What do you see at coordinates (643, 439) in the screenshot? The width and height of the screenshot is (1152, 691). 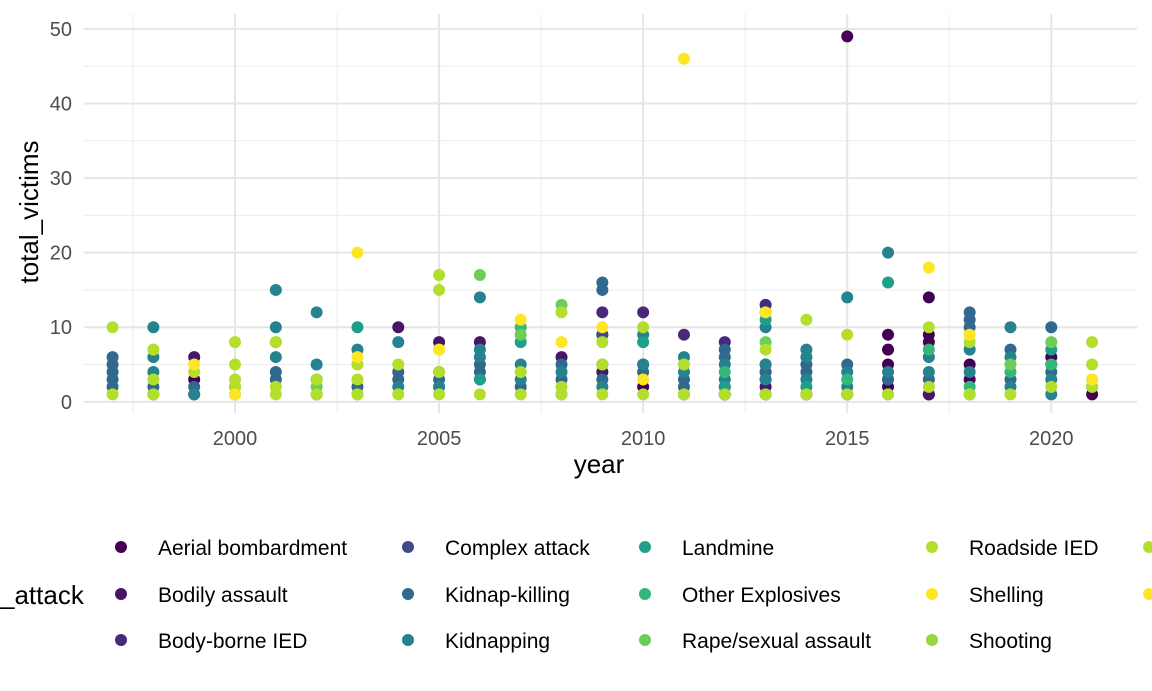 I see `x-tick-label: 2010` at bounding box center [643, 439].